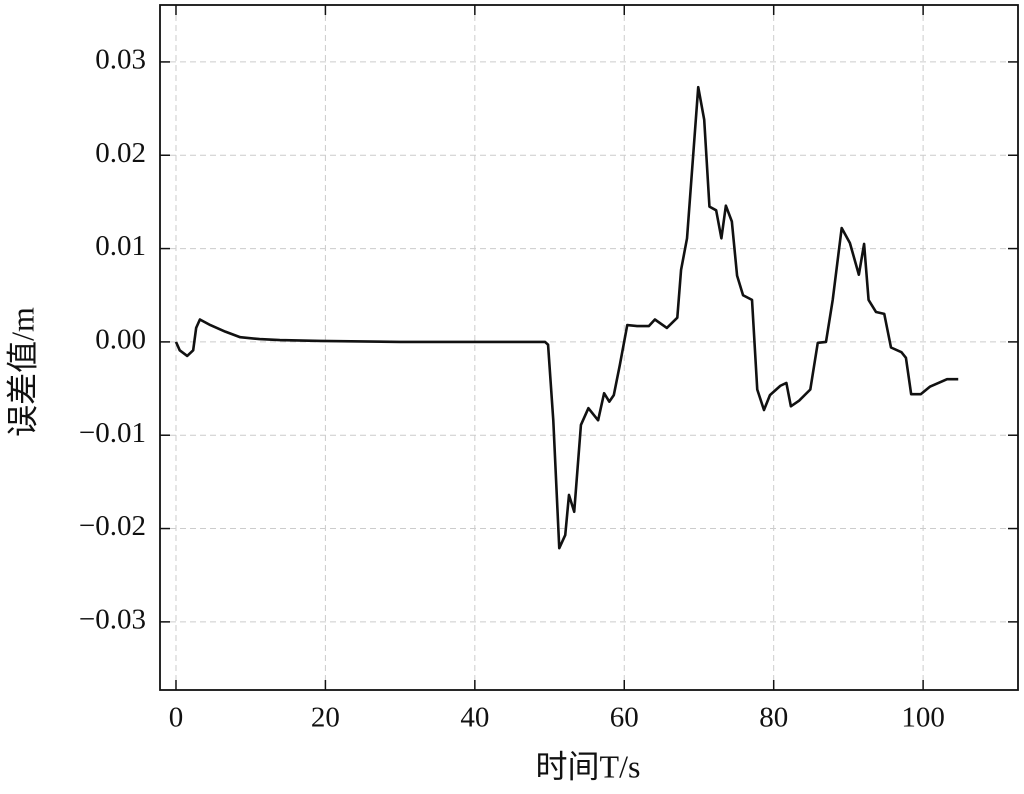 The image size is (1024, 794). I want to click on x-tick-label: 80, so click(773, 718).